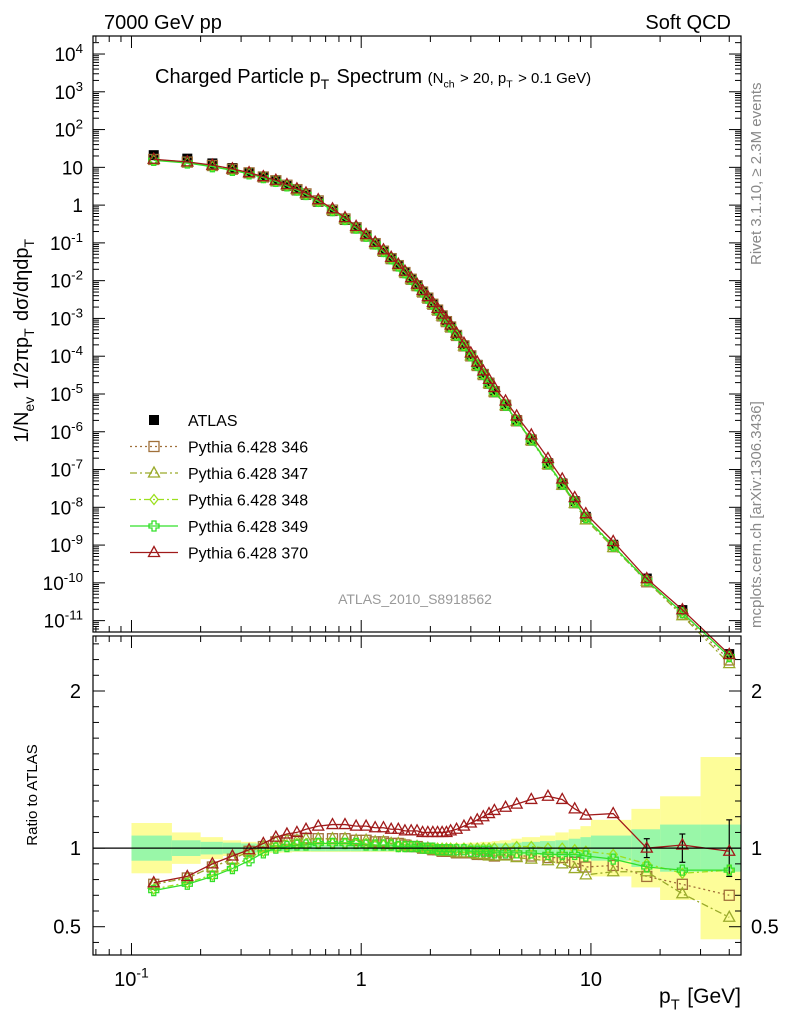  Describe the element at coordinates (219, 527) in the screenshot. I see `legend-entry: Pythia 6.428 349` at that location.